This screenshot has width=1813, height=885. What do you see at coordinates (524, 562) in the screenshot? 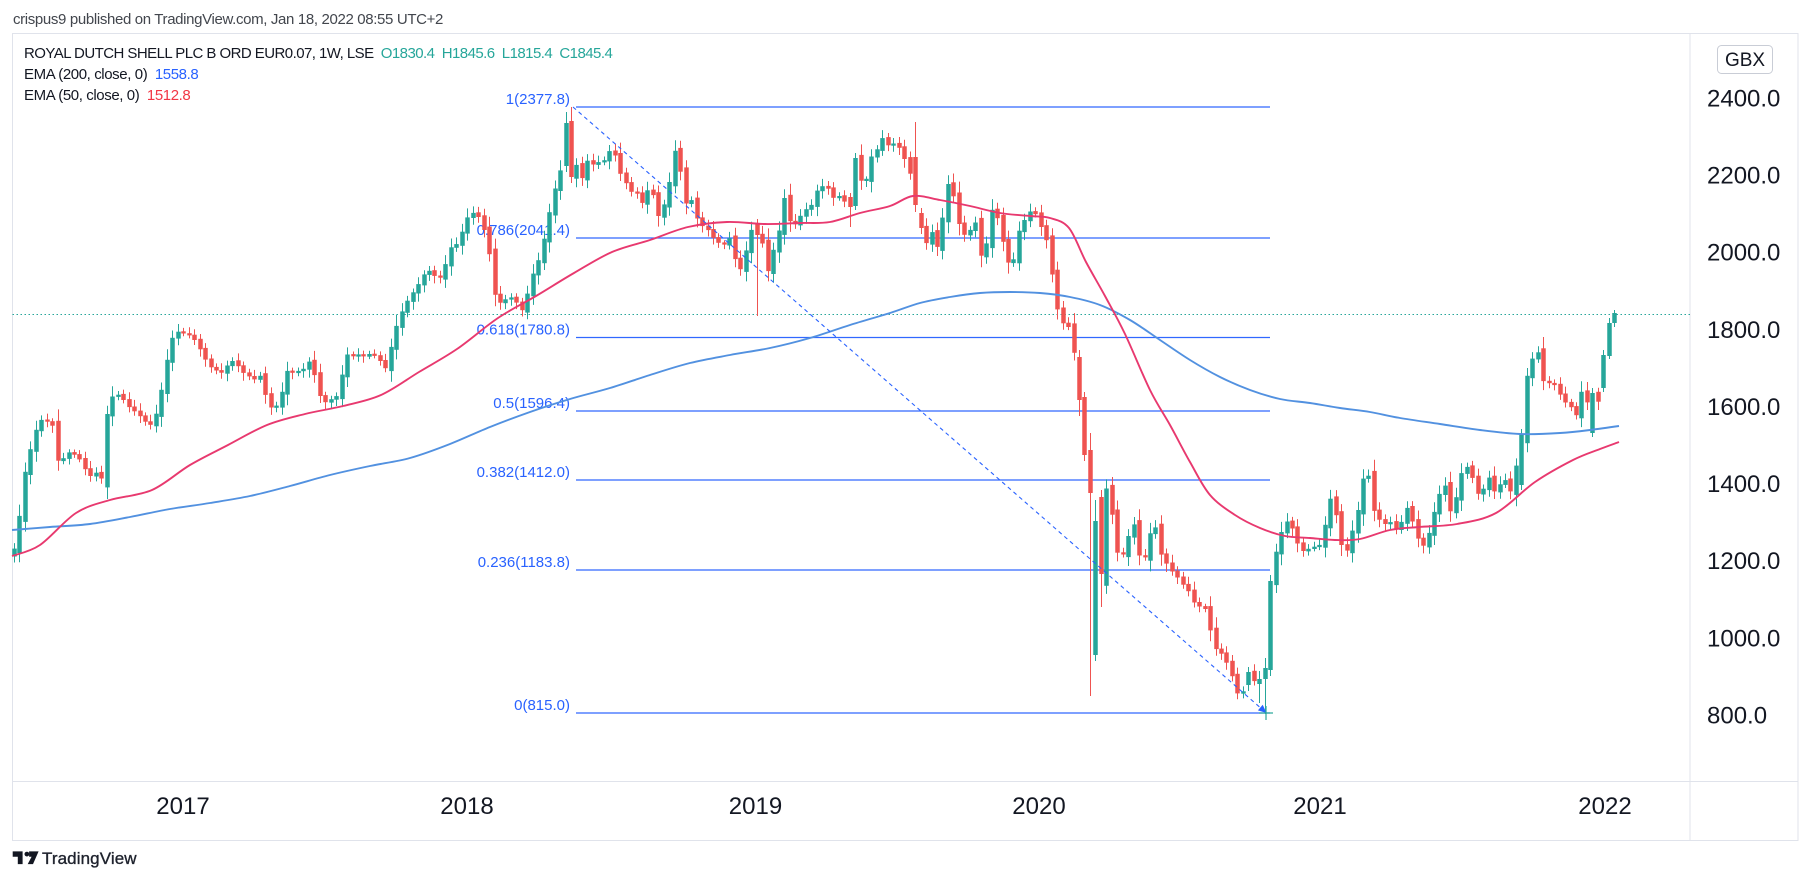
I see `svg-text: 0.236(1183.8)` at bounding box center [524, 562].